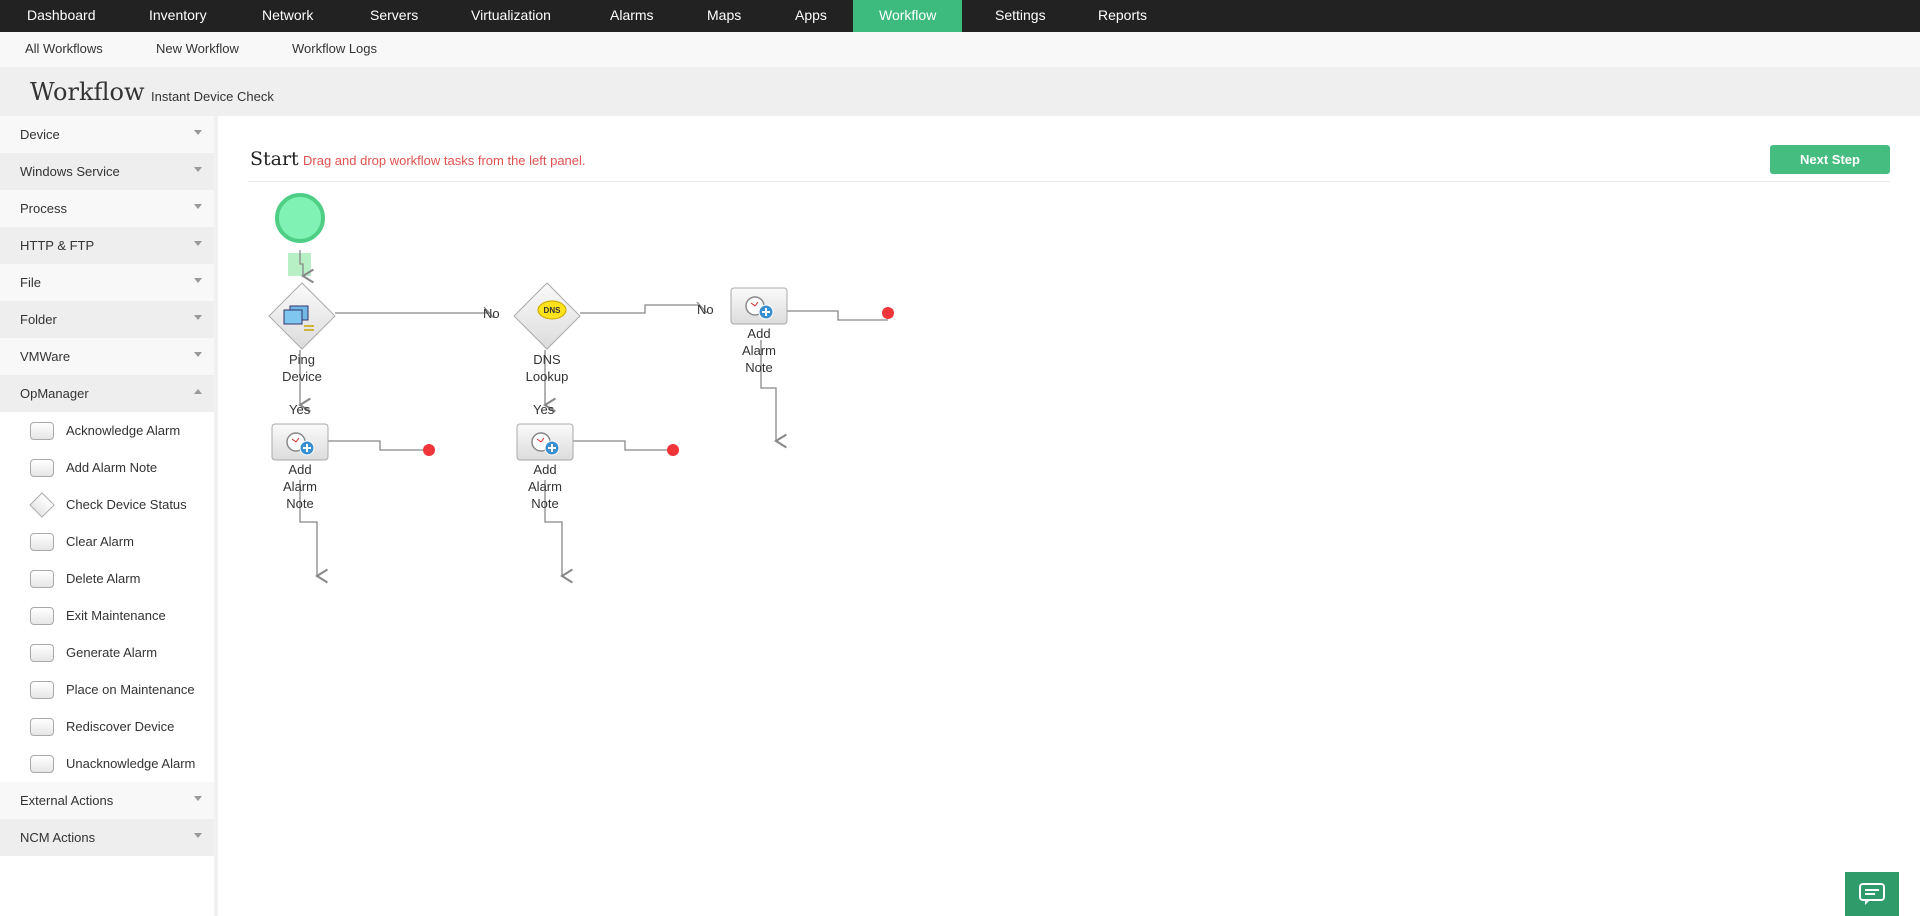 This screenshot has height=916, width=1920. Describe the element at coordinates (960, 91) in the screenshot. I see `page-header: Workflow Instant Device Check` at that location.